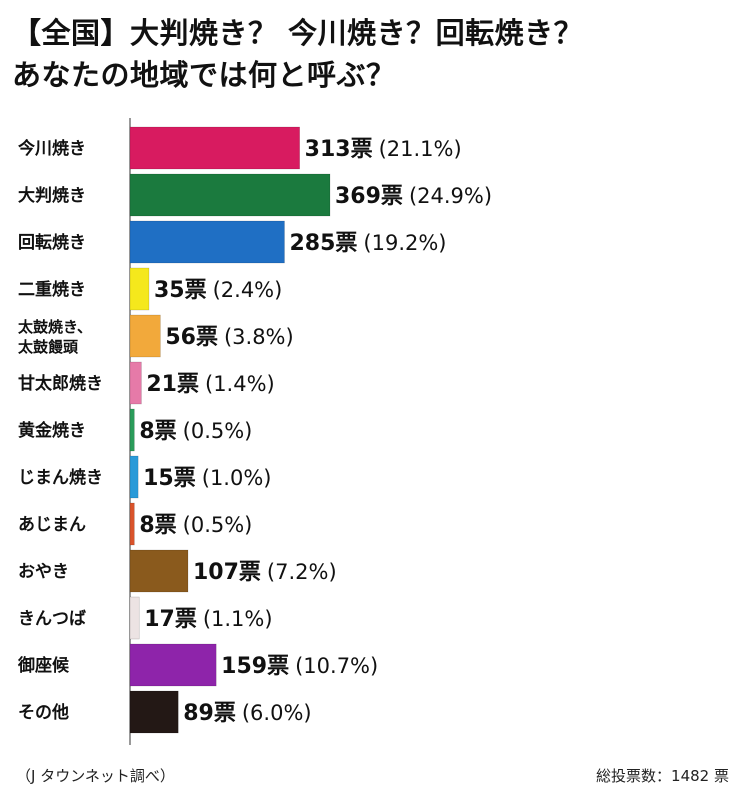 The image size is (745, 800). Describe the element at coordinates (43, 712) in the screenshot. I see `category-label: その他` at that location.